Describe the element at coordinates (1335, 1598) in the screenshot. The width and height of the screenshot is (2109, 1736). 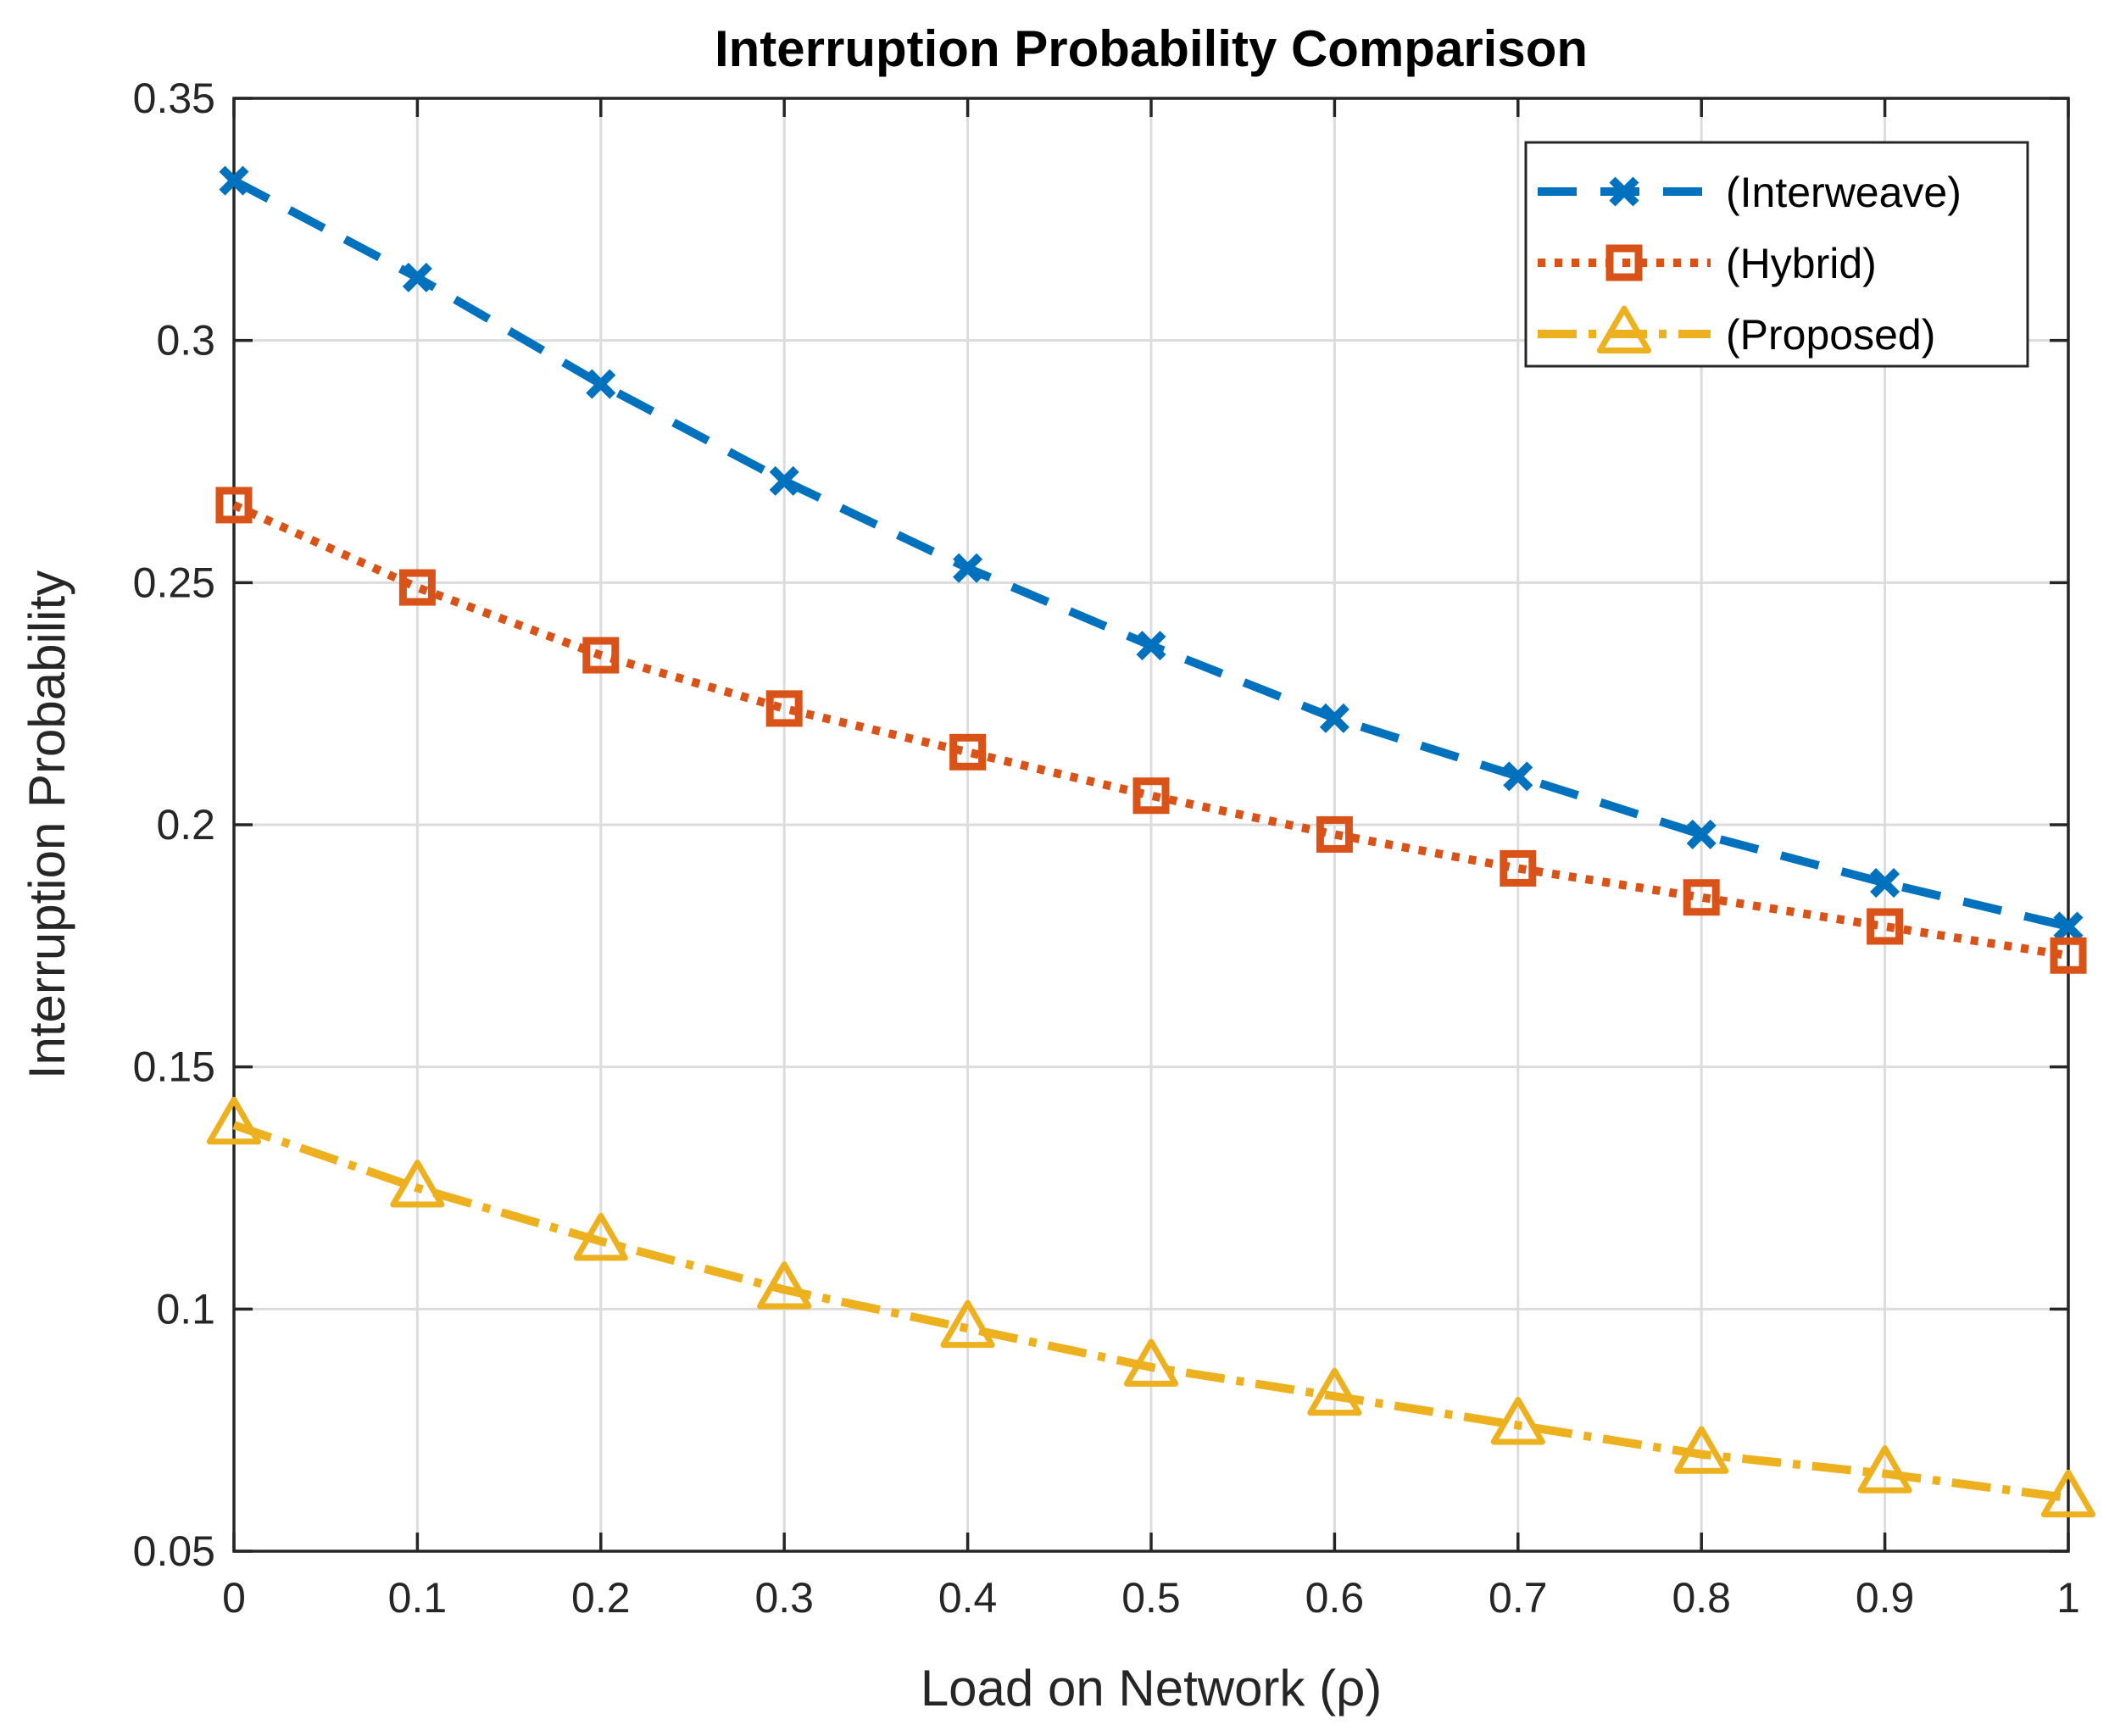
I see `x-tick-label: 0.6` at that location.